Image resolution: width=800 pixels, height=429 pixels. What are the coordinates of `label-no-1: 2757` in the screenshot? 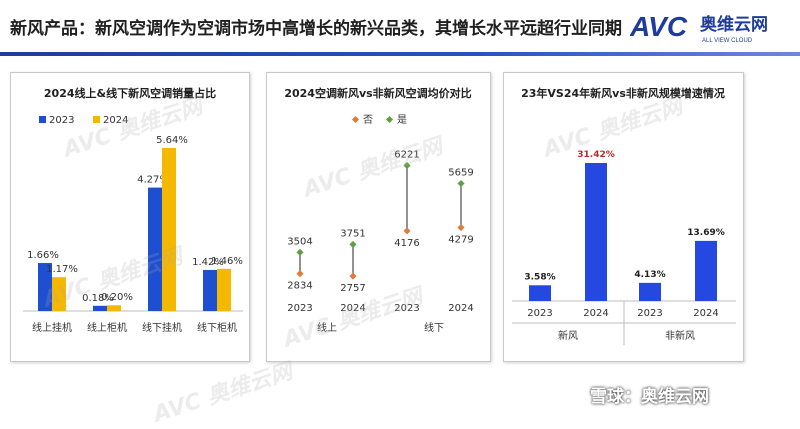 It's located at (352, 288).